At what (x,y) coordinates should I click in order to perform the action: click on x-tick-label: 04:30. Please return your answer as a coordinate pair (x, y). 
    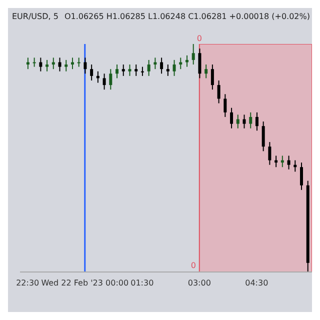
    Looking at the image, I should click on (256, 283).